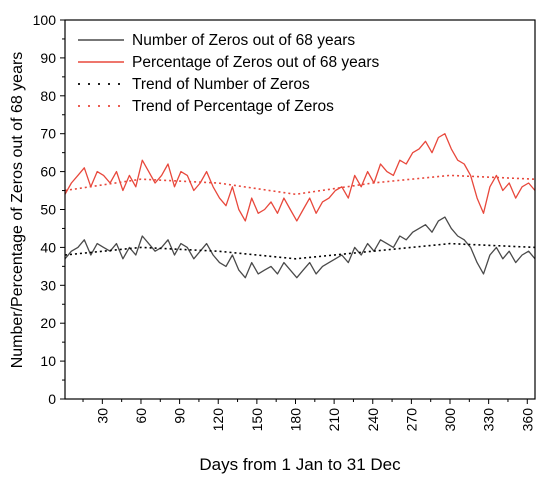 The image size is (550, 479). I want to click on x-tick-label: 240, so click(373, 420).